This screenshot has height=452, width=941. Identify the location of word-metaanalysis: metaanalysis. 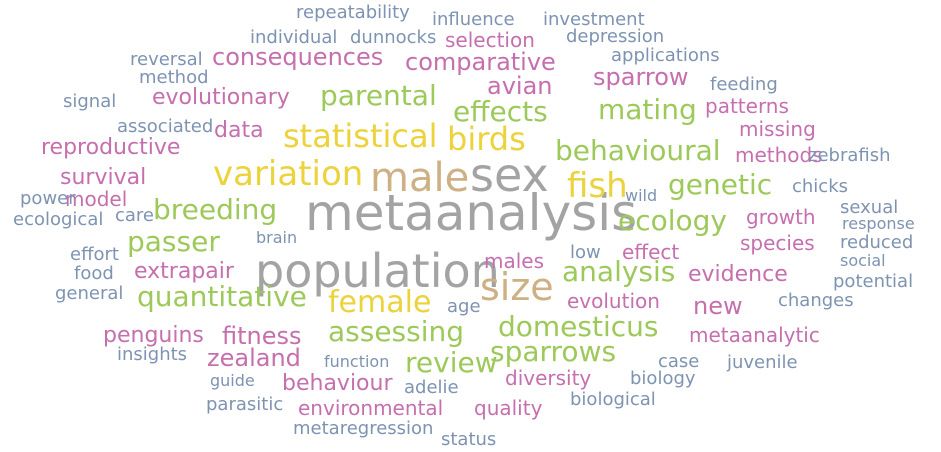
(471, 213).